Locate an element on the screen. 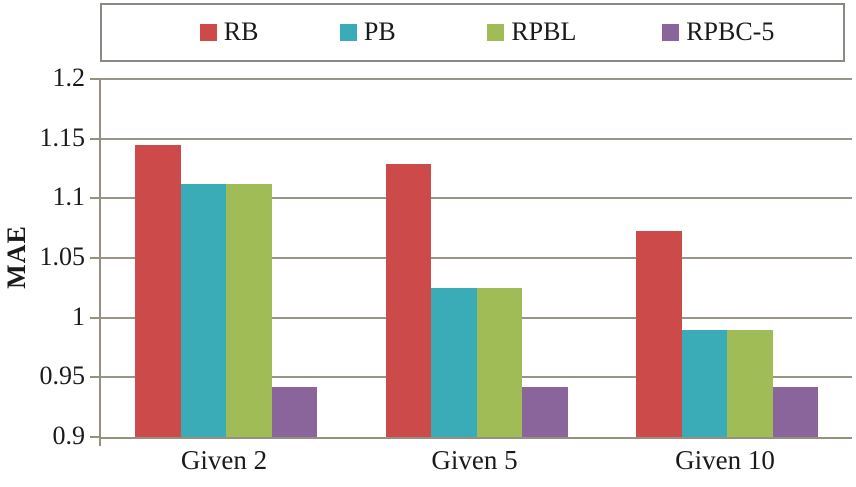  legend-label: RPBL is located at coordinates (544, 31).